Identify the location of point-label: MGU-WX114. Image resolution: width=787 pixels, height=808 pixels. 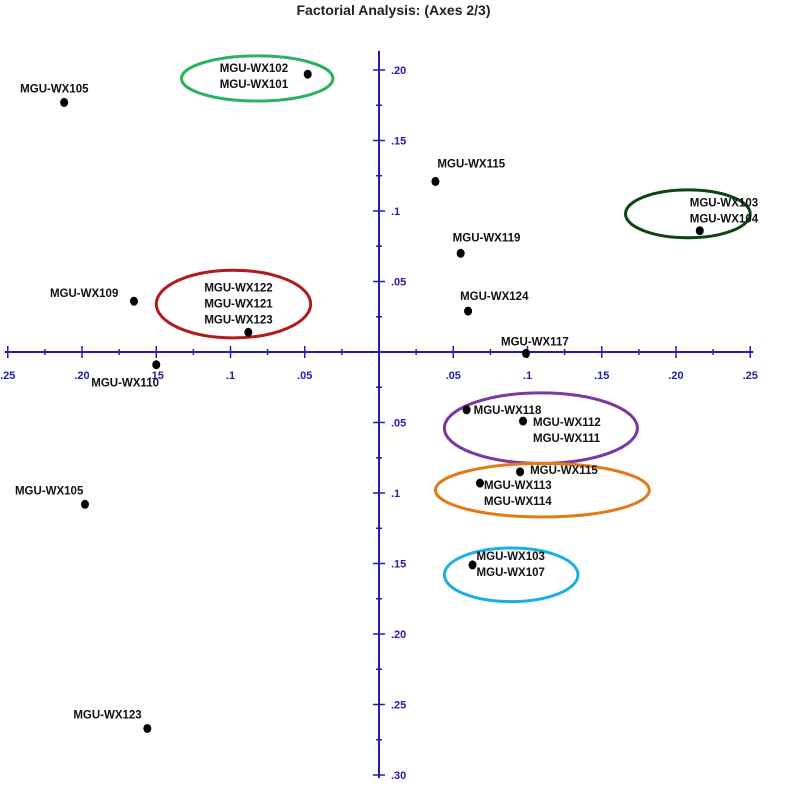
(518, 502).